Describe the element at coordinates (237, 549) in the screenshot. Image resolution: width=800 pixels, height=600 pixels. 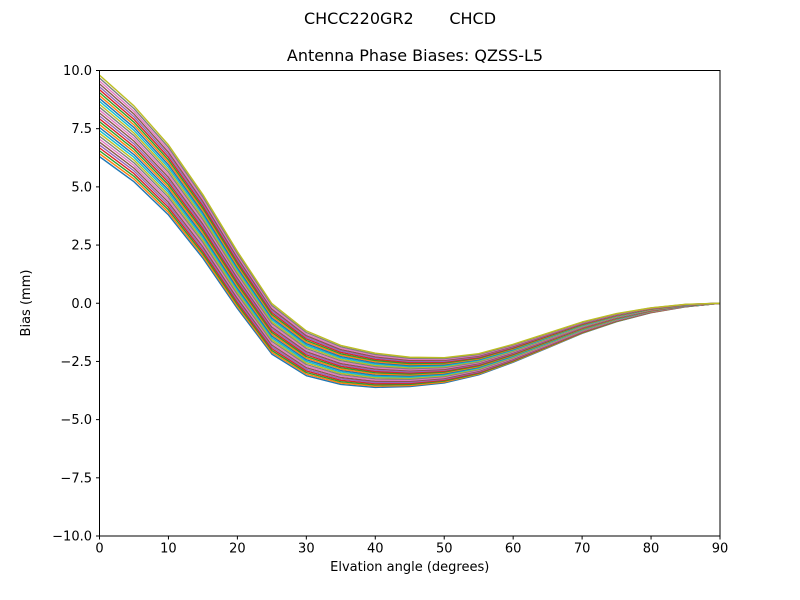
I see `x-tick-label: 20` at that location.